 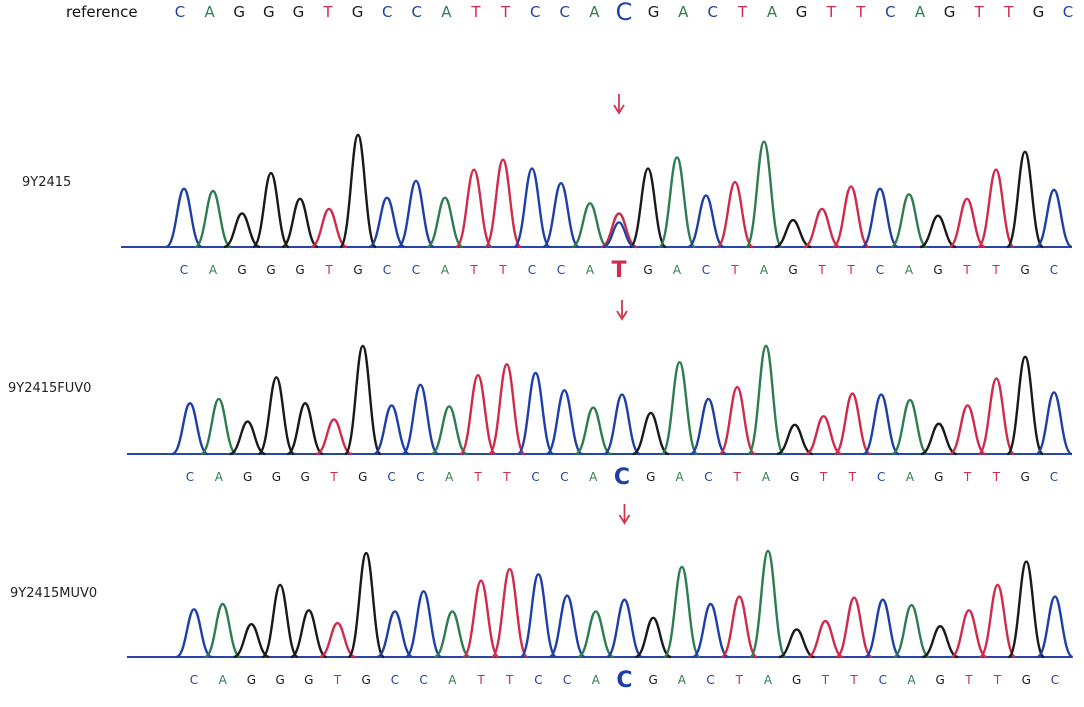 I want to click on reference-label: reference, so click(x=102, y=12).